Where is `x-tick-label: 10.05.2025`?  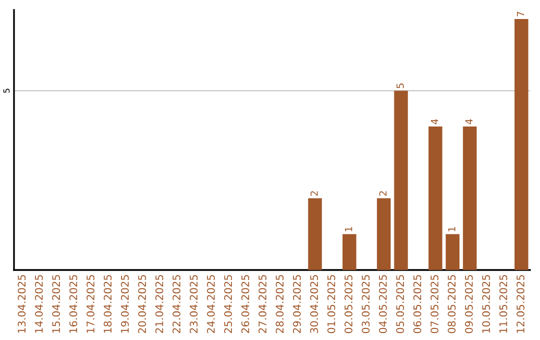
x-tick-label: 10.05.2025 is located at coordinates (486, 304).